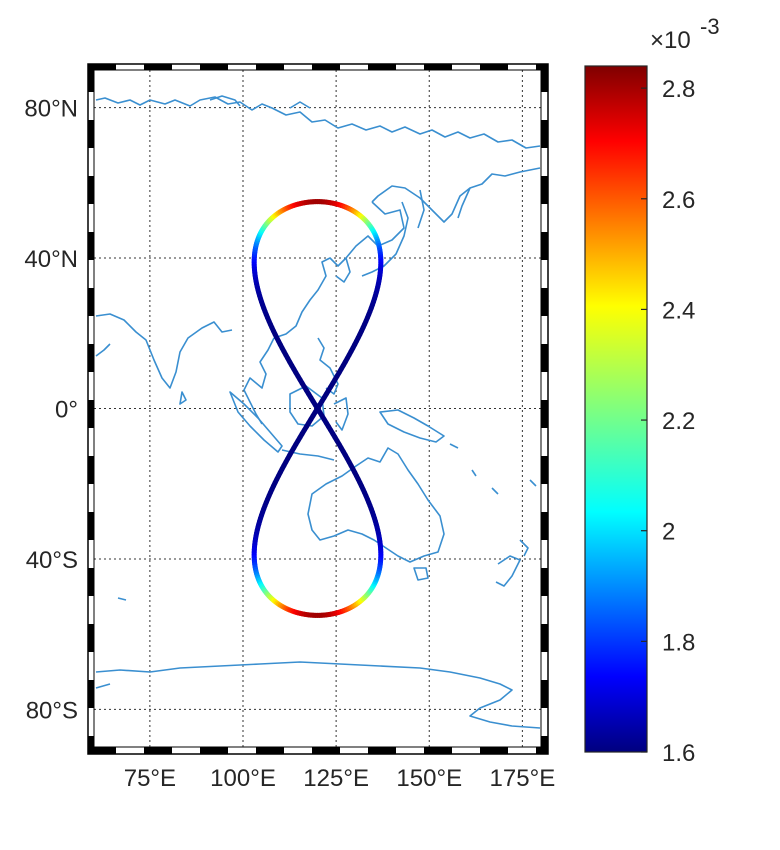 The image size is (780, 850). I want to click on coast-indochina, so click(259, 381).